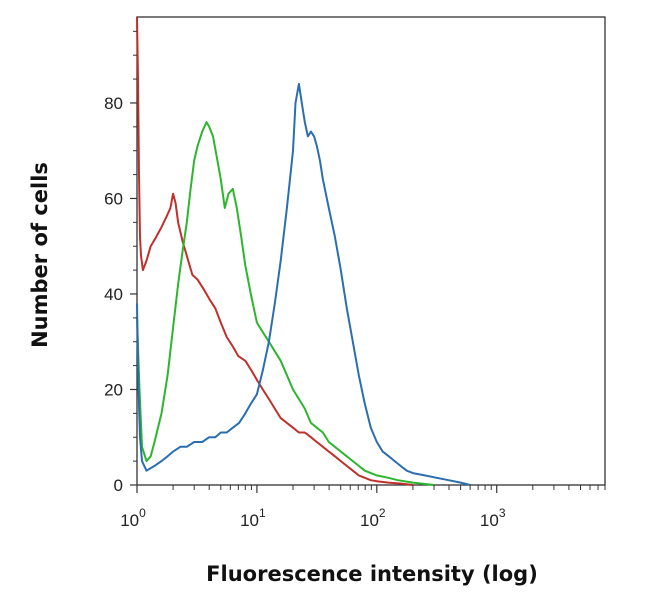 The width and height of the screenshot is (650, 603). I want to click on y-axis-title: Number of cells, so click(40, 255).